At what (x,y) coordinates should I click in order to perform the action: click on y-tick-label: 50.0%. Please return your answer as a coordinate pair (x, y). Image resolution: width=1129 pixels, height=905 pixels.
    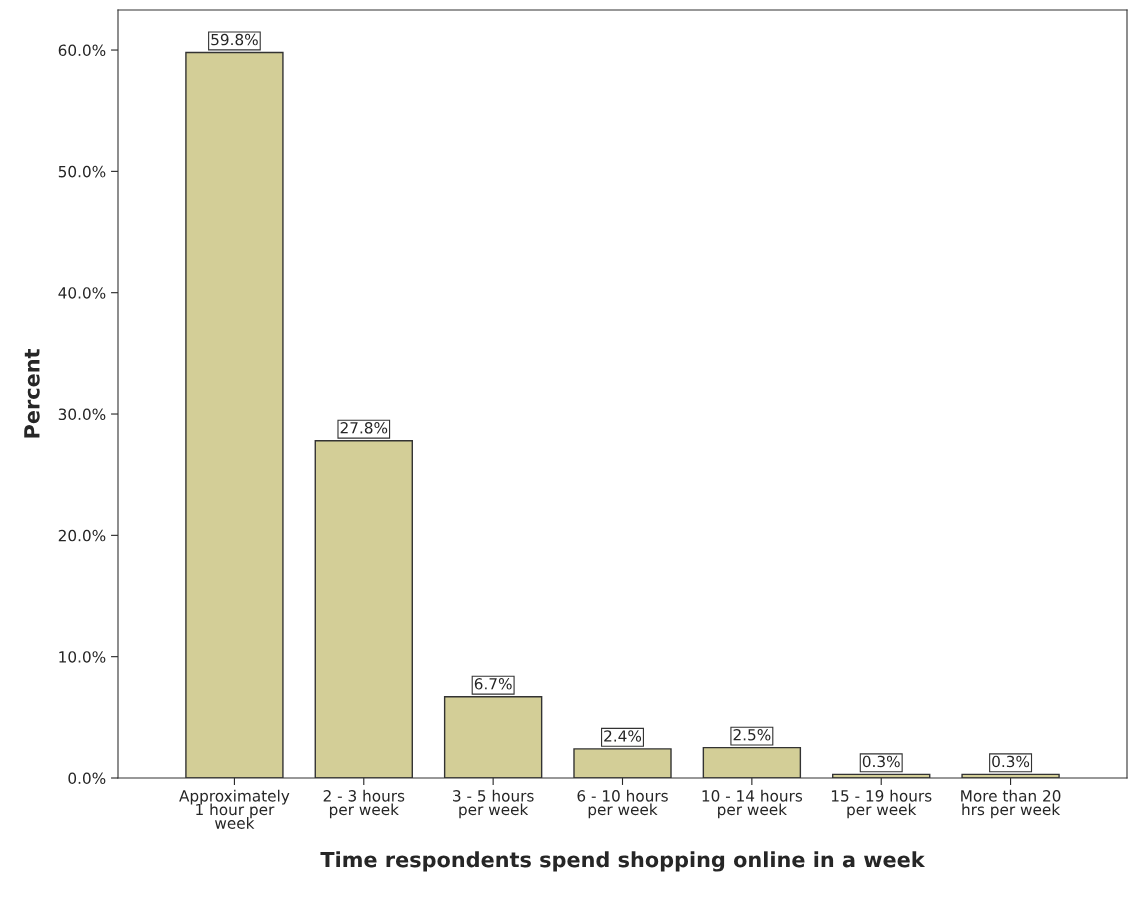
    Looking at the image, I should click on (82, 171).